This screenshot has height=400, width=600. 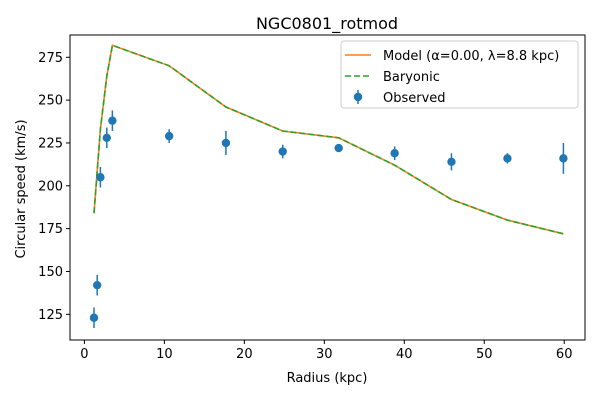 What do you see at coordinates (50, 186) in the screenshot?
I see `y-tick-label: 200` at bounding box center [50, 186].